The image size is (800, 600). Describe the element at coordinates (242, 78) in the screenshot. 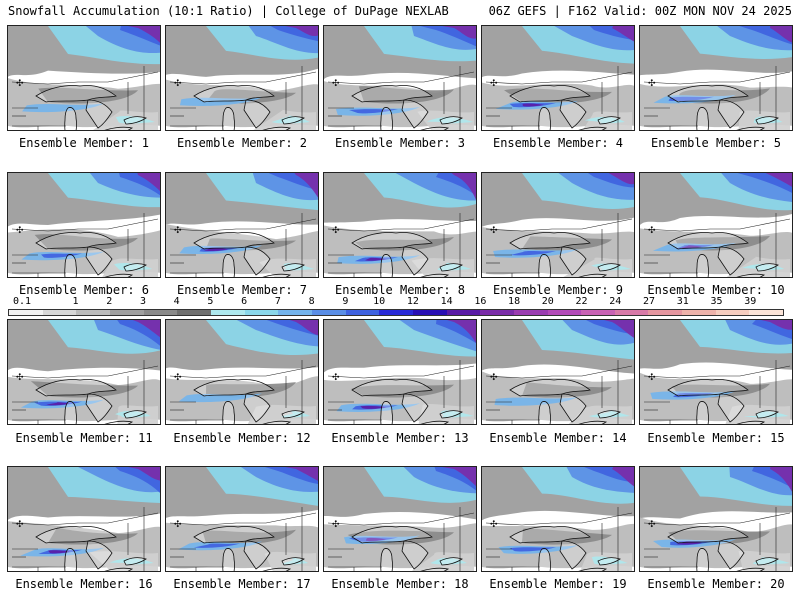

I see `ensemble-map-2: ✣` at that location.